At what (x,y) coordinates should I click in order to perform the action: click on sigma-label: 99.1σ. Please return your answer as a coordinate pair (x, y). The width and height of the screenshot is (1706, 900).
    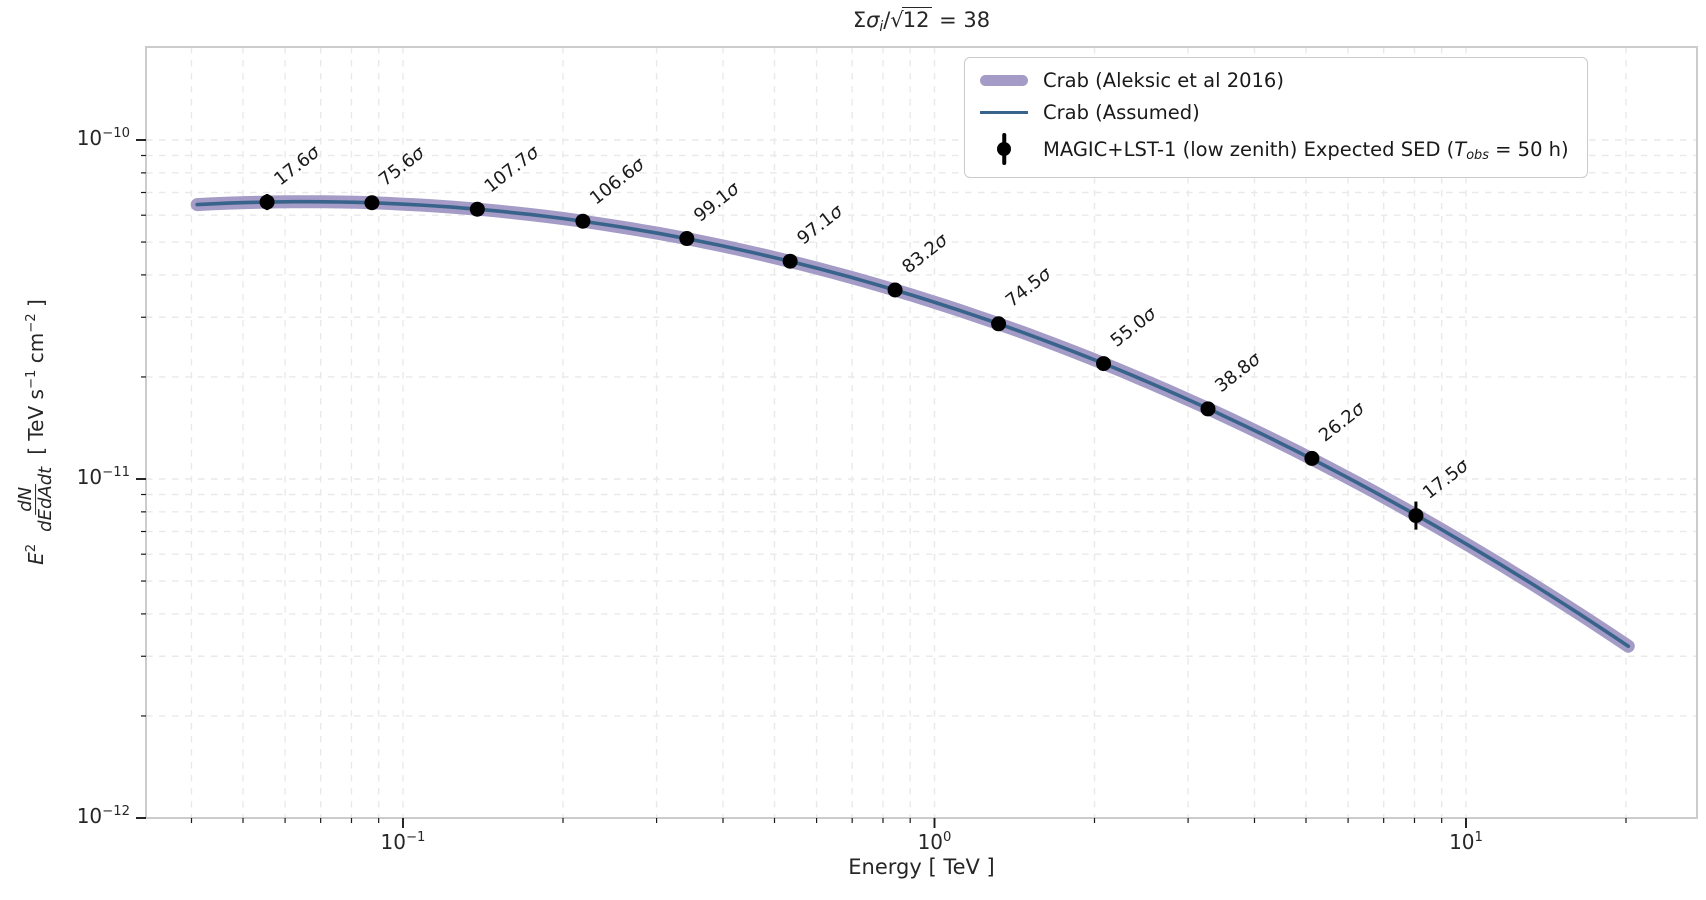
    Looking at the image, I should click on (717, 202).